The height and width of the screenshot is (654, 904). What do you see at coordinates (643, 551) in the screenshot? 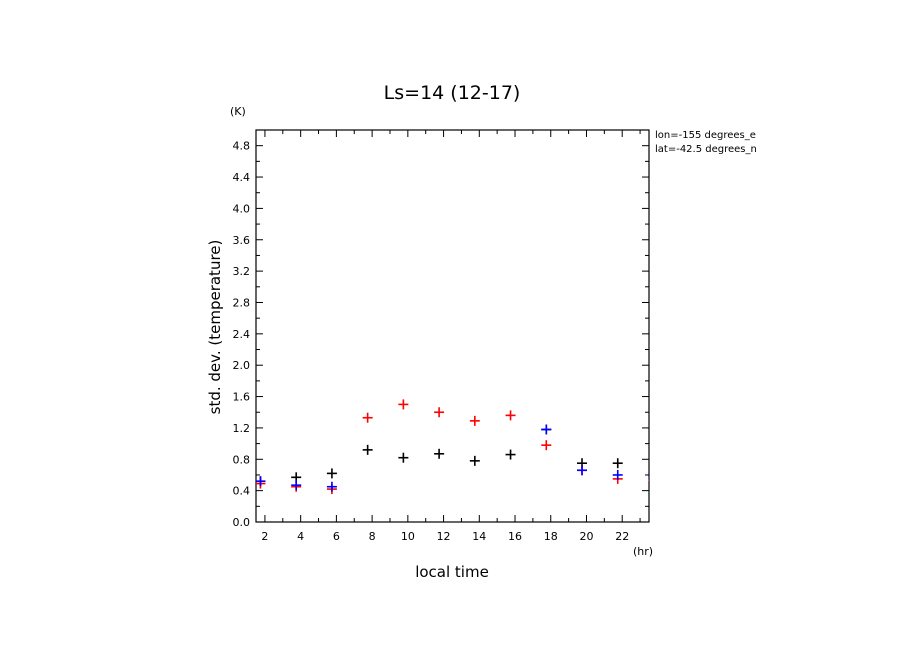
I see `x-unit-label: (hr)` at bounding box center [643, 551].